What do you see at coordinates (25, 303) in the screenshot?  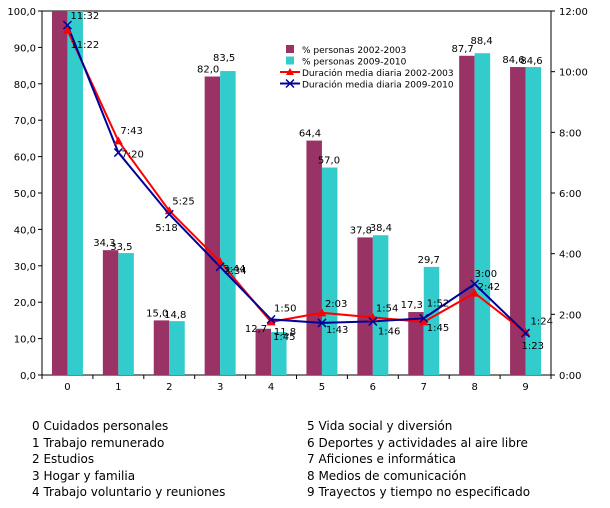 I see `y-left-tick-label: 20,0` at bounding box center [25, 303].